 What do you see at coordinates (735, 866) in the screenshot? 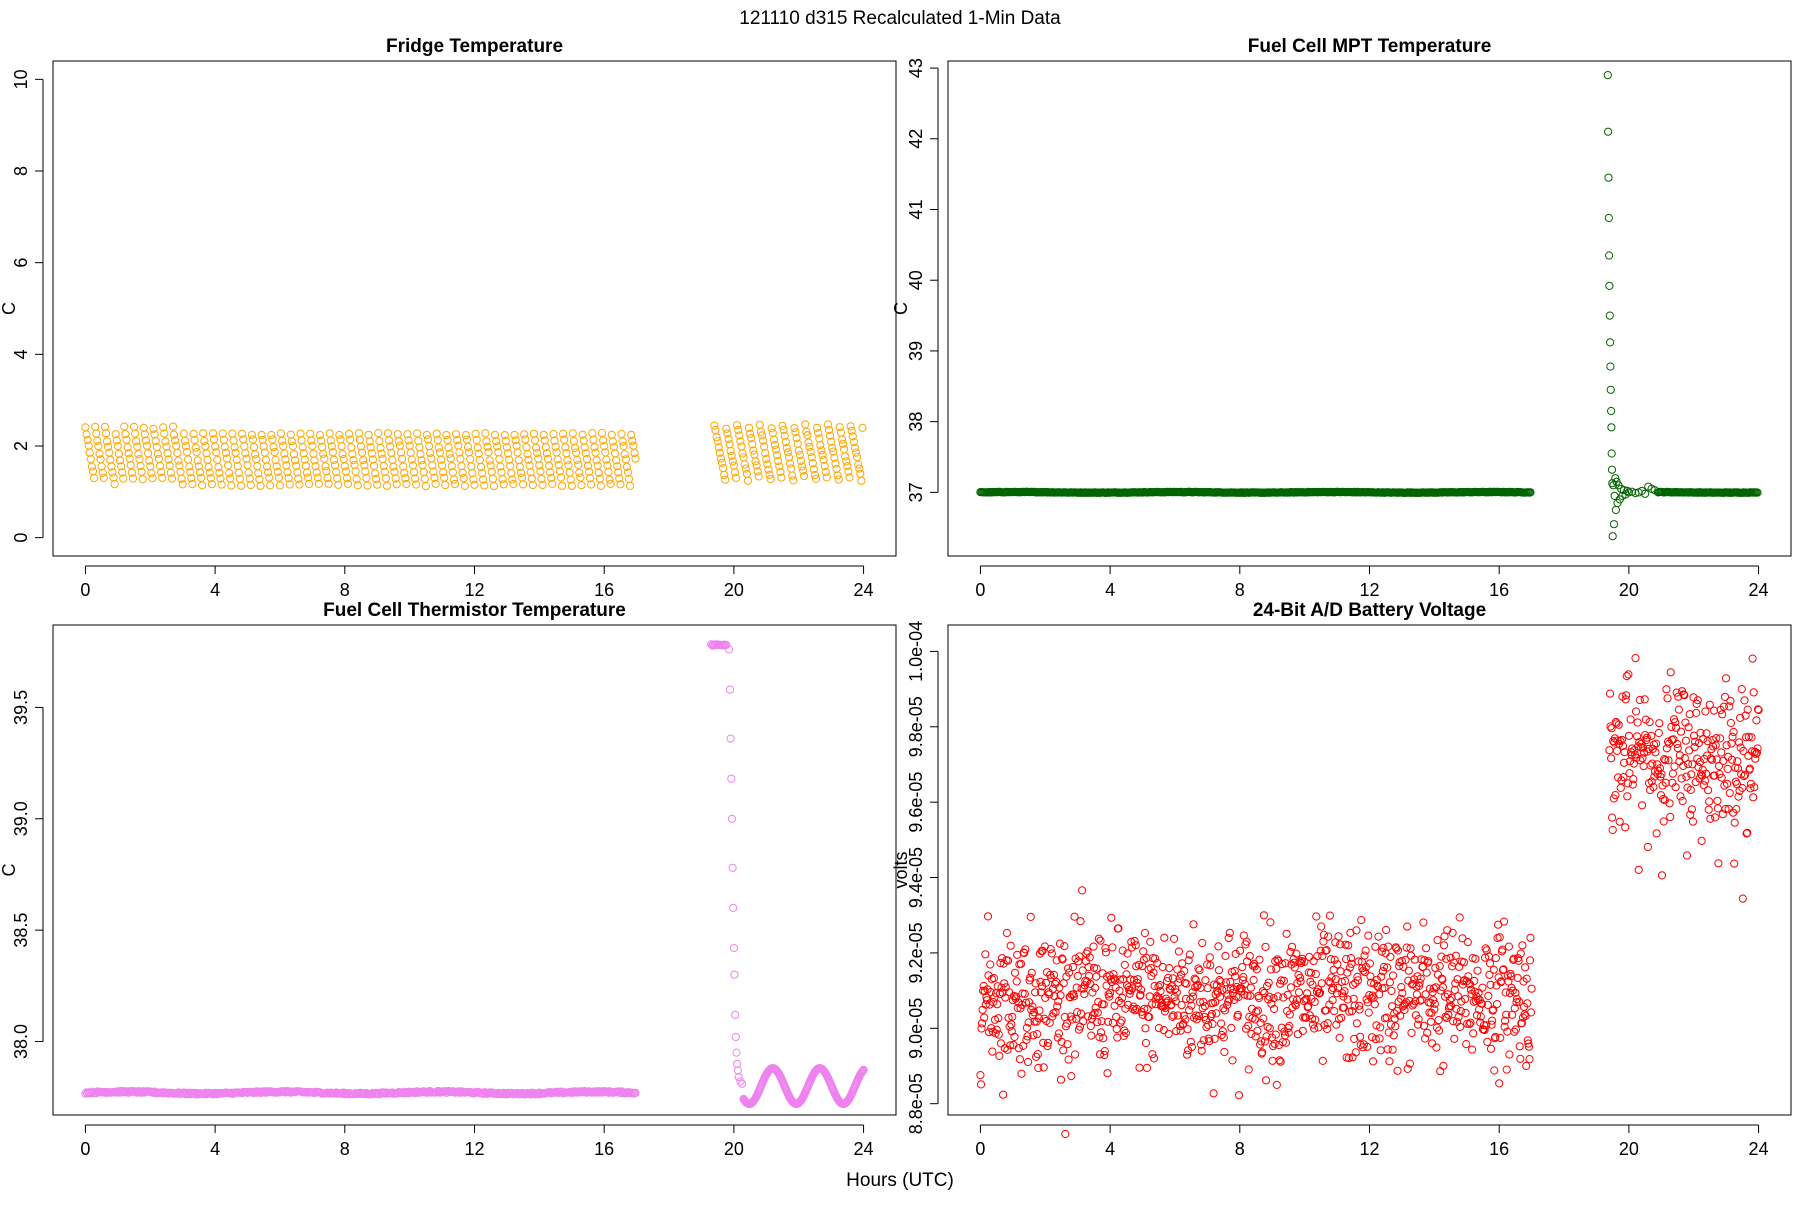
I see `series-thermistor_drop` at bounding box center [735, 866].